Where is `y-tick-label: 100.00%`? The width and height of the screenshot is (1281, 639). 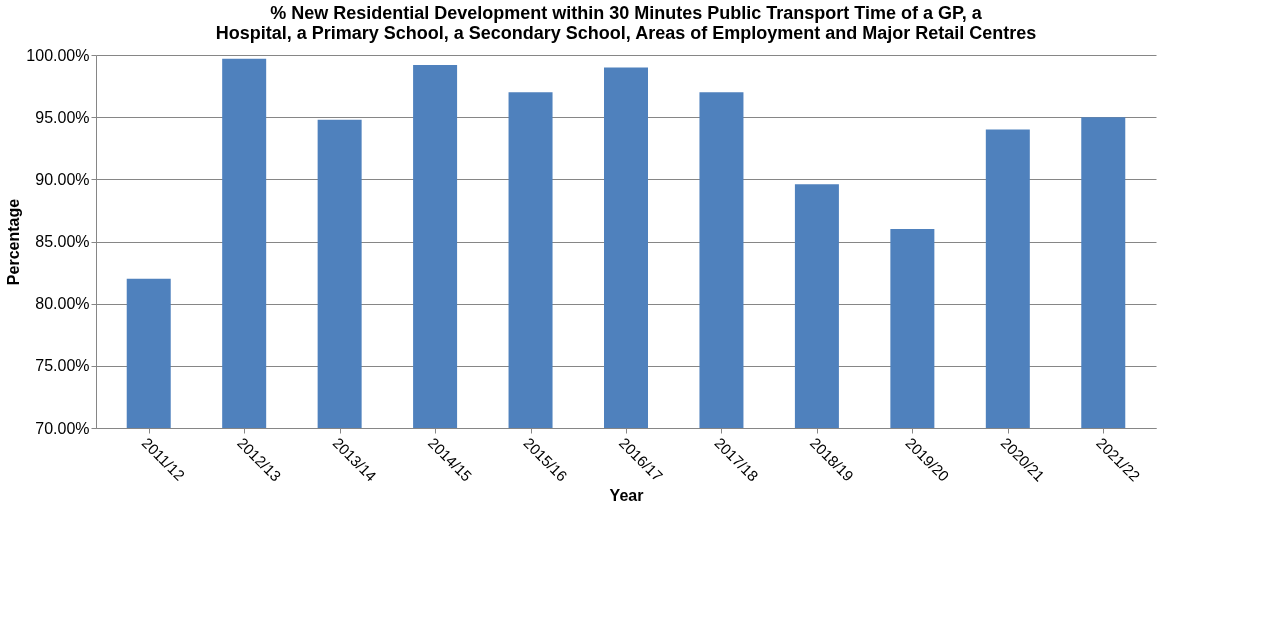 y-tick-label: 100.00% is located at coordinates (58, 55).